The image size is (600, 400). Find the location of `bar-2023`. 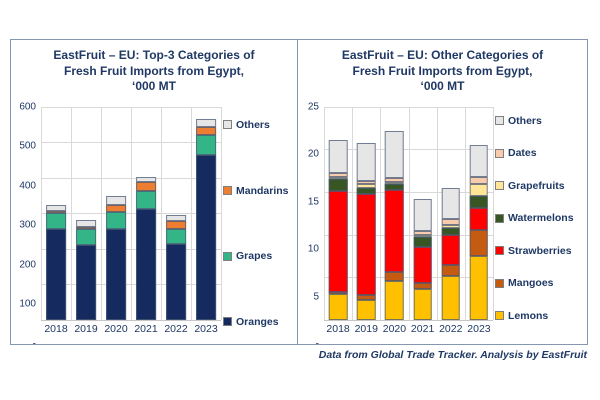

bar-2023 is located at coordinates (206, 213).